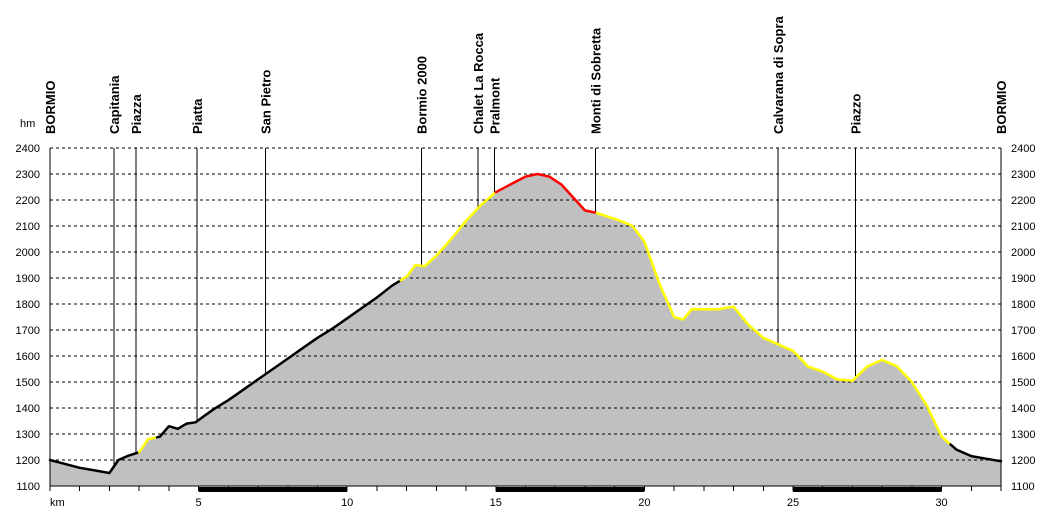 The width and height of the screenshot is (1050, 514). I want to click on x-tick-label: 15, so click(496, 503).